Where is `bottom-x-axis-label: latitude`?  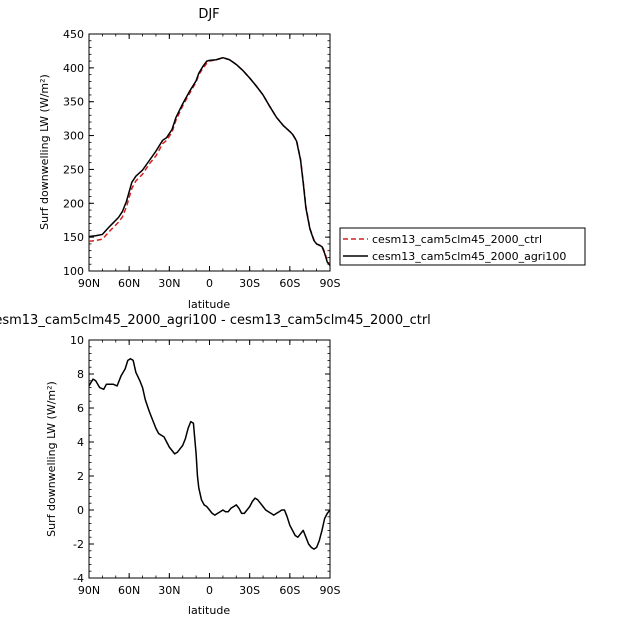 bottom-x-axis-label: latitude is located at coordinates (209, 610).